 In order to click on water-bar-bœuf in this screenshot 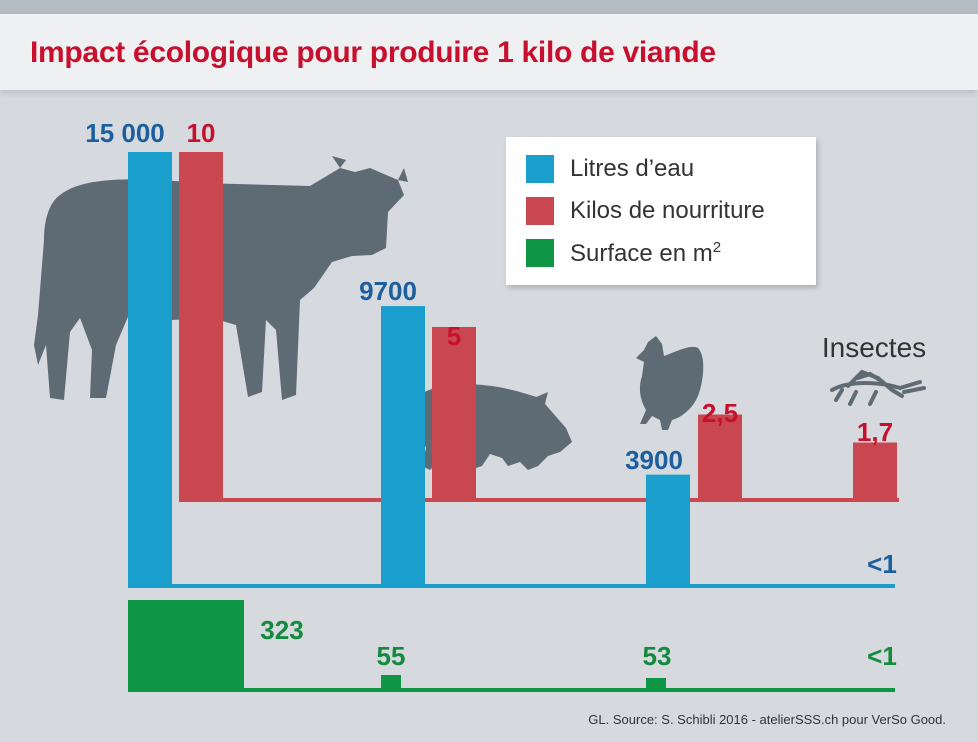, I will do `click(150, 370)`.